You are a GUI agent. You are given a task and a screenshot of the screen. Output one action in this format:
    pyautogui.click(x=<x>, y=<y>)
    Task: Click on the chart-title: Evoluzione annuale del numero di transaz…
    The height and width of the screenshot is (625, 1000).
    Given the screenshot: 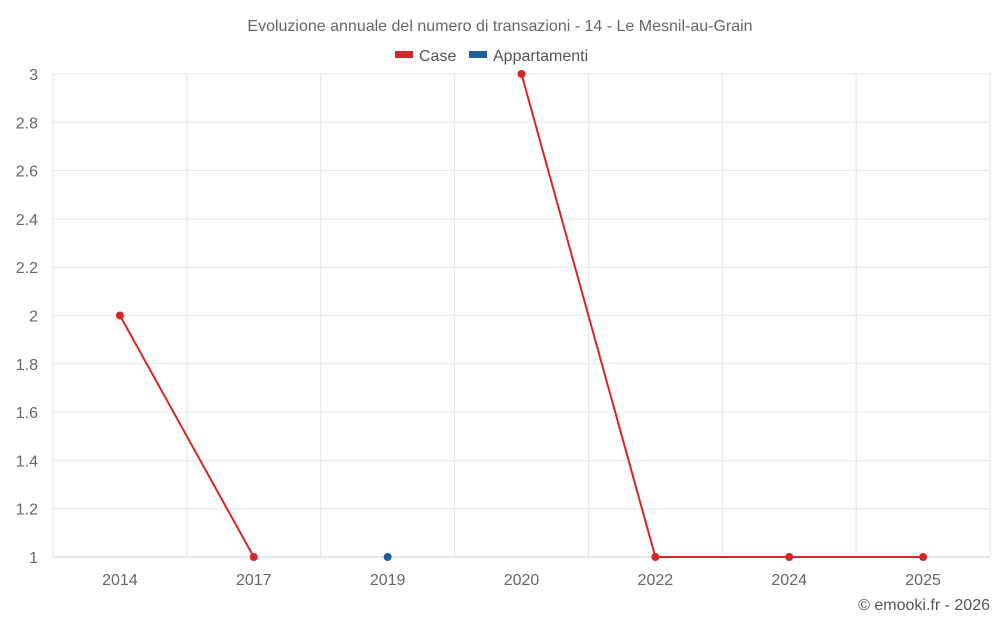 What is the action you would take?
    pyautogui.click(x=499, y=26)
    